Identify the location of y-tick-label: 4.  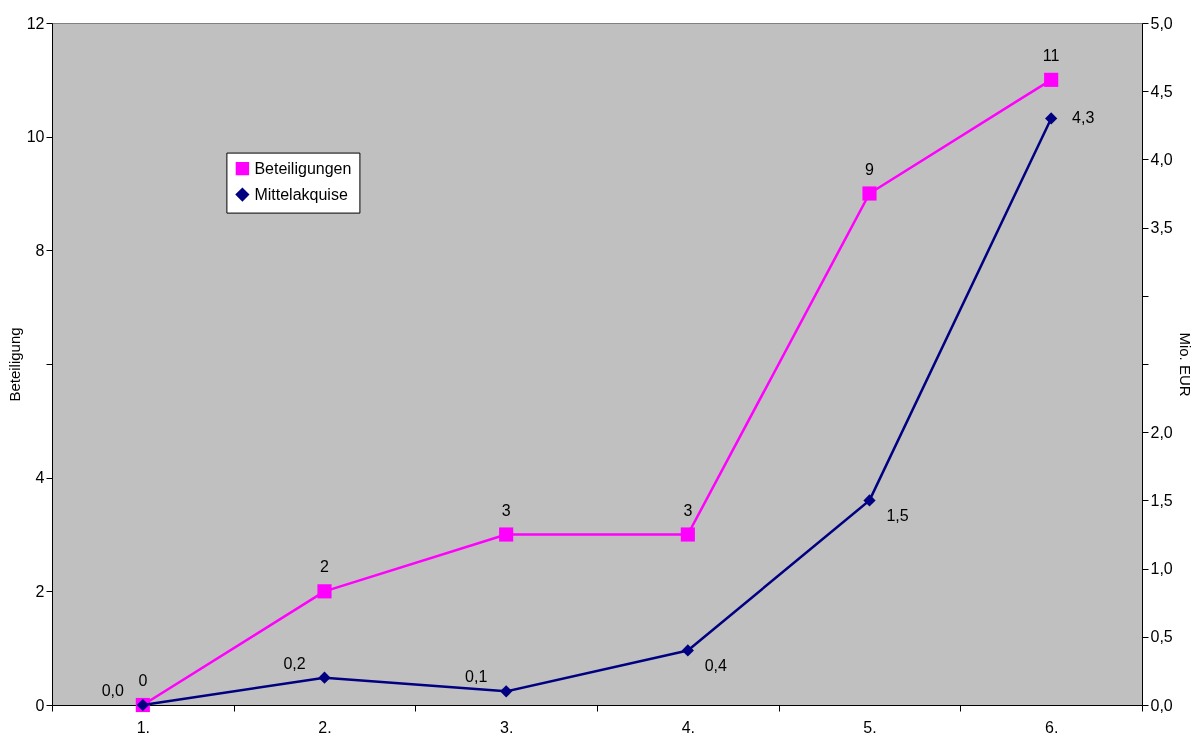
(40, 478).